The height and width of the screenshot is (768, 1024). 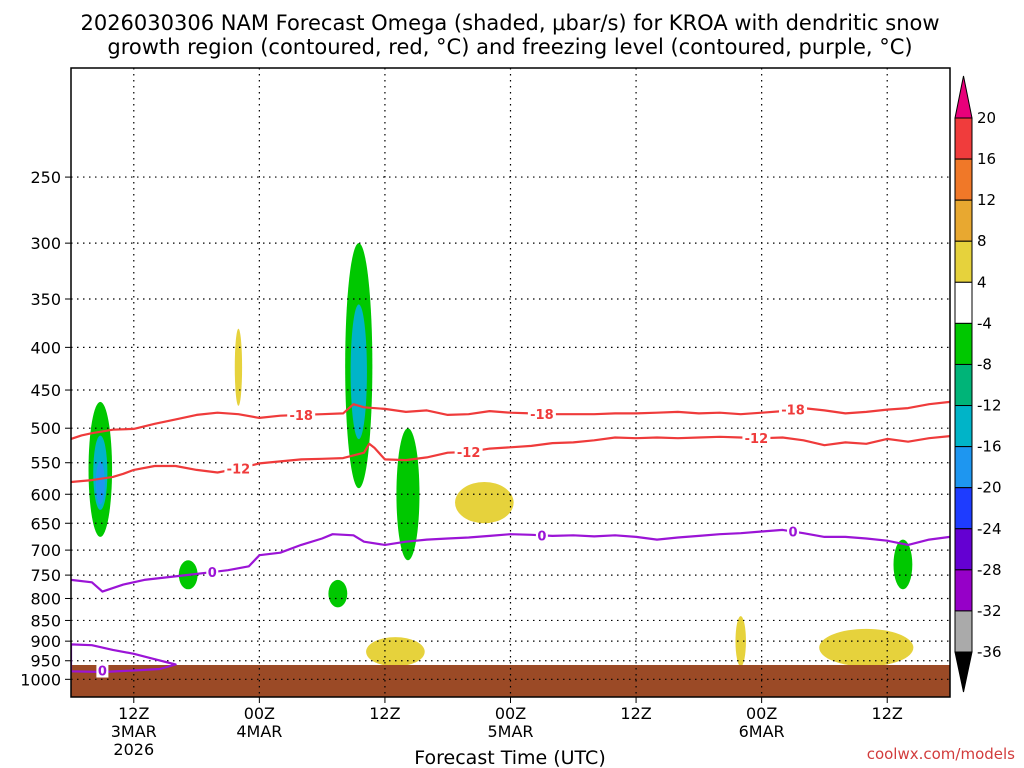 What do you see at coordinates (133, 749) in the screenshot?
I see `x-tick-year: 2026` at bounding box center [133, 749].